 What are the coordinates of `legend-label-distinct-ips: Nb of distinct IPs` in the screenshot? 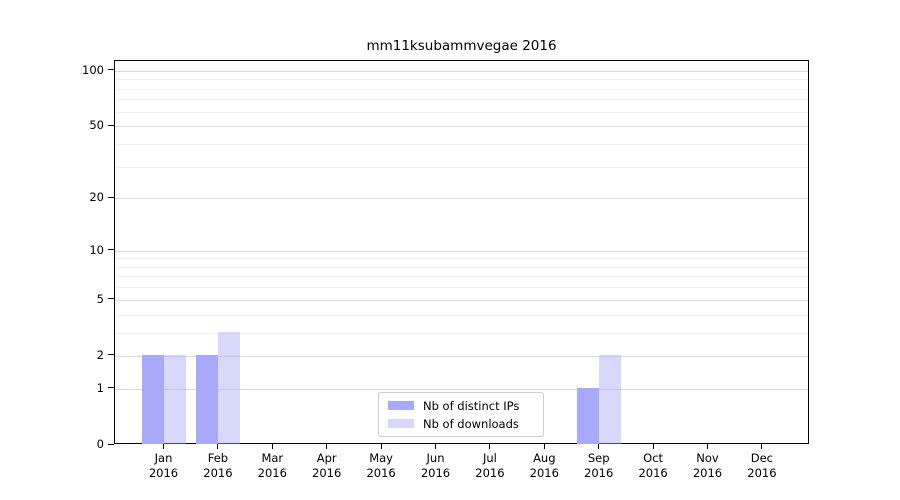 It's located at (471, 405).